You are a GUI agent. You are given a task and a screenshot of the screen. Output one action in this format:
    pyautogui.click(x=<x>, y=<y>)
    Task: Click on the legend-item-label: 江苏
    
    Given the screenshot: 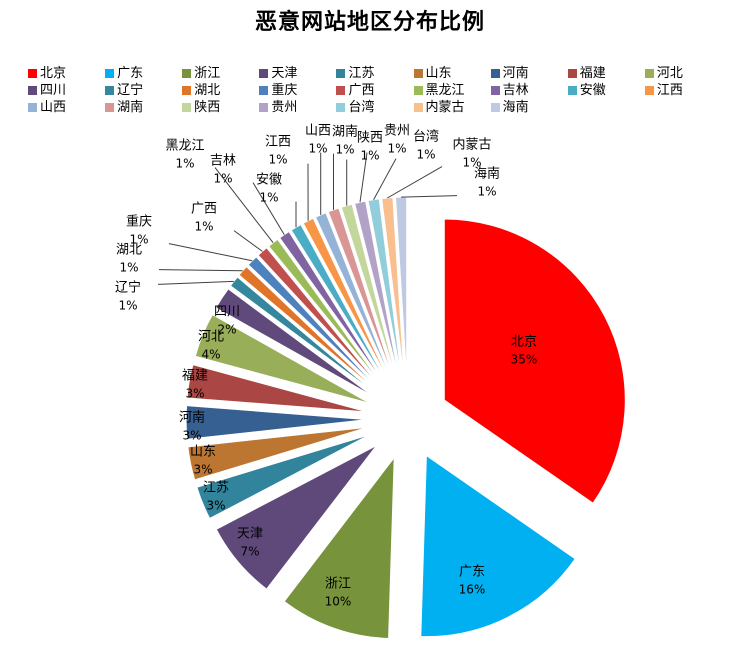 What is the action you would take?
    pyautogui.click(x=361, y=73)
    